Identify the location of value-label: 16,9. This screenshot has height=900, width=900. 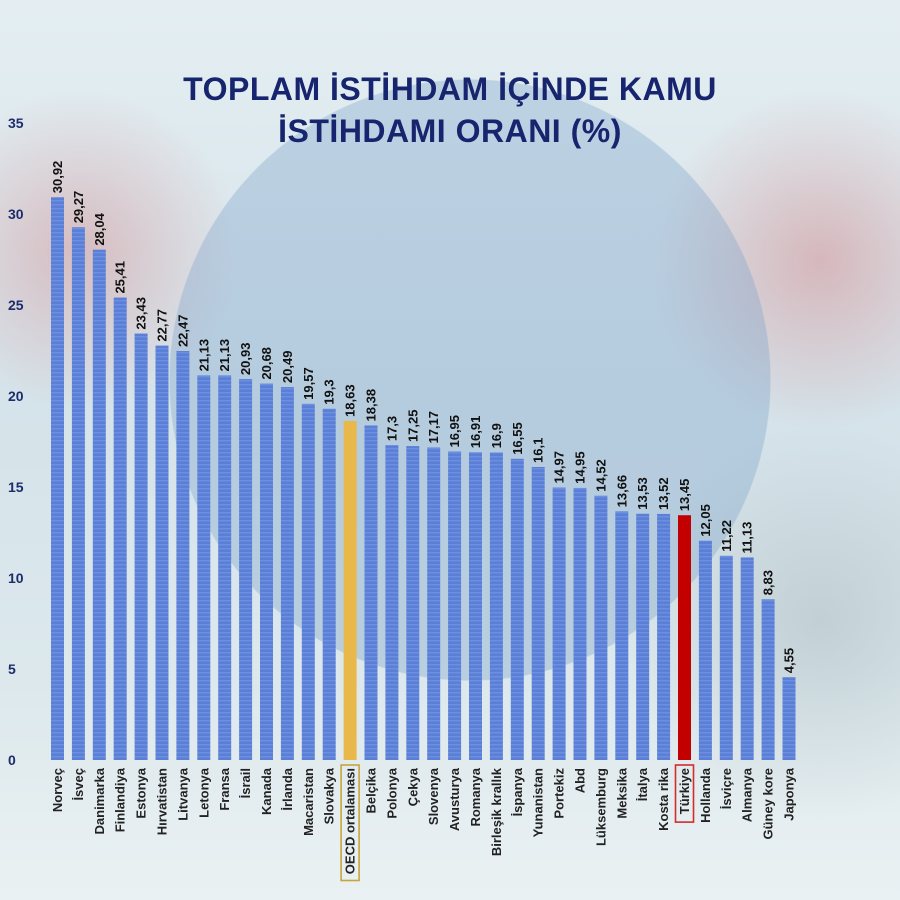
(496, 435).